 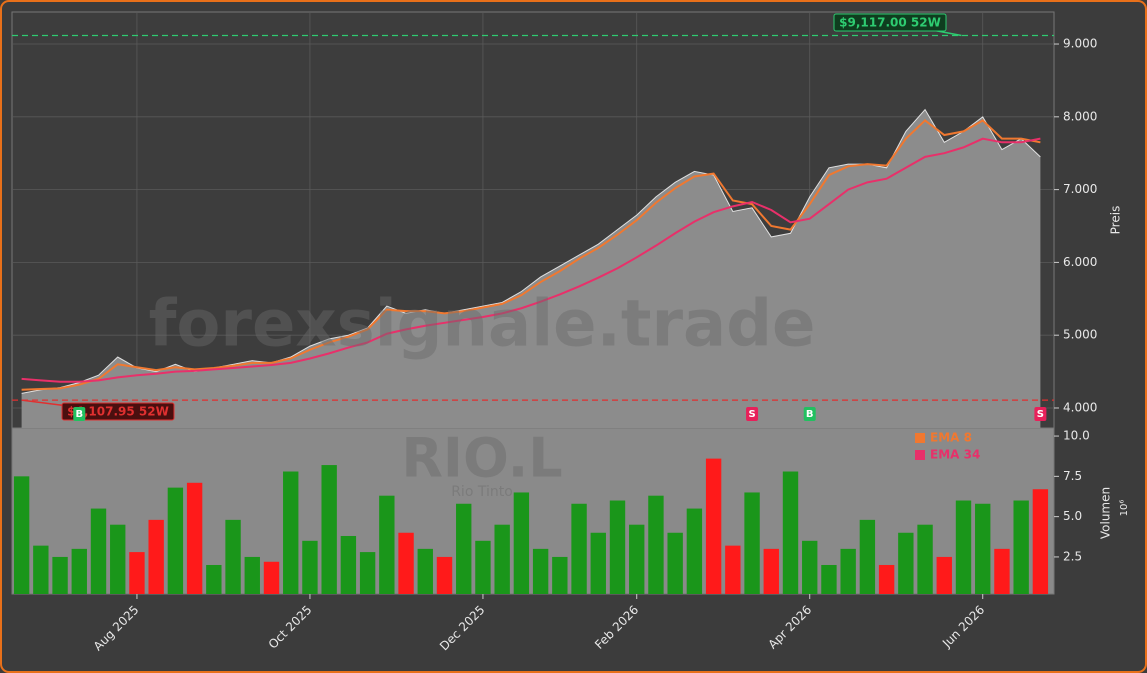 I want to click on high-label: $9,117.00 52W, so click(x=890, y=23).